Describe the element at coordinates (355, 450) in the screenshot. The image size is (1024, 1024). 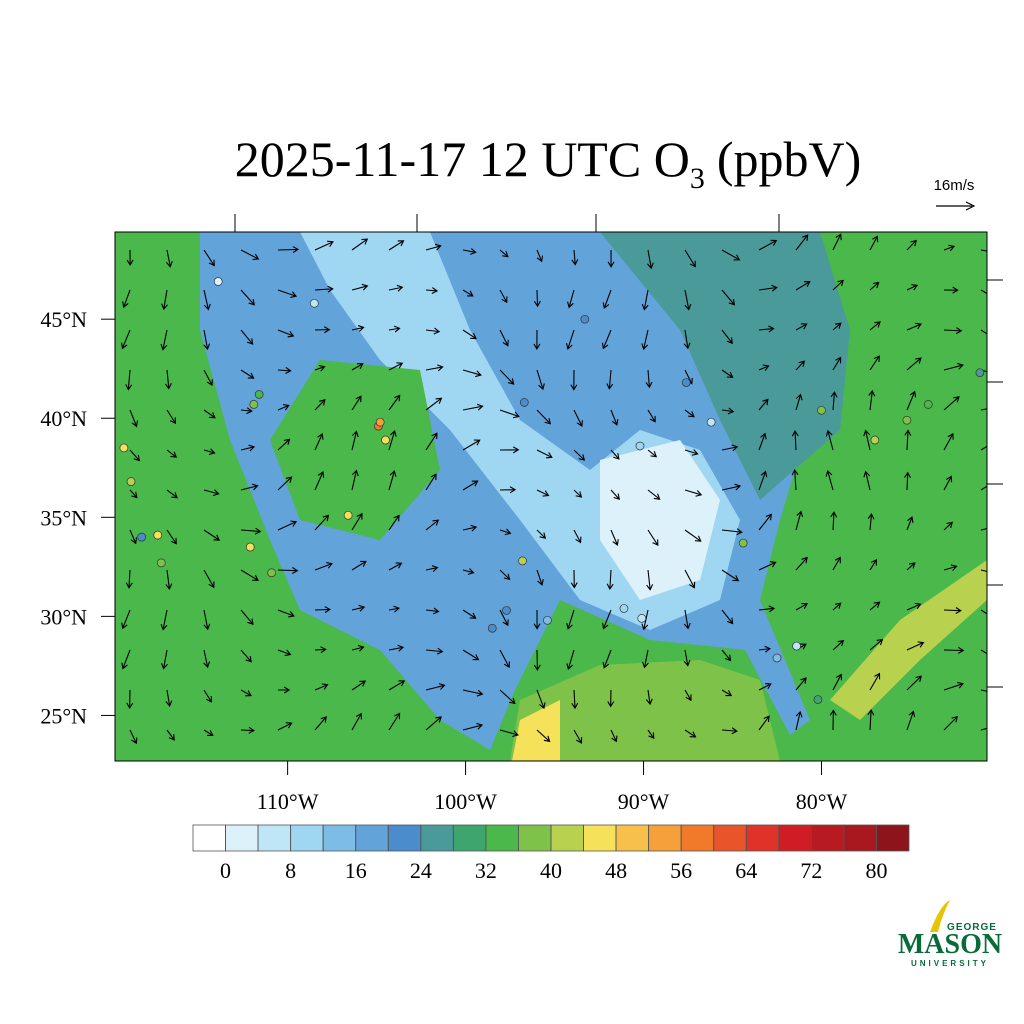
I see `rockies-patch` at that location.